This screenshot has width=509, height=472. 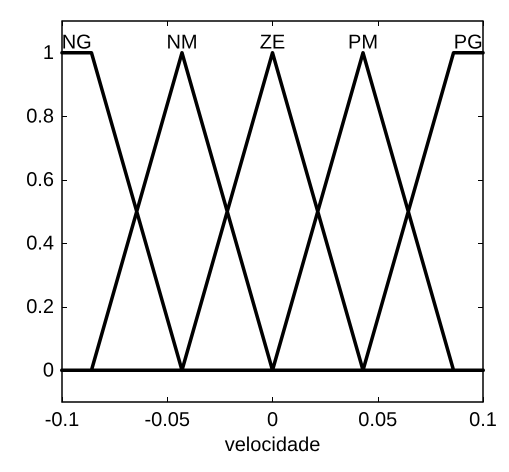 I want to click on y-tick-label: 1, so click(x=48, y=53).